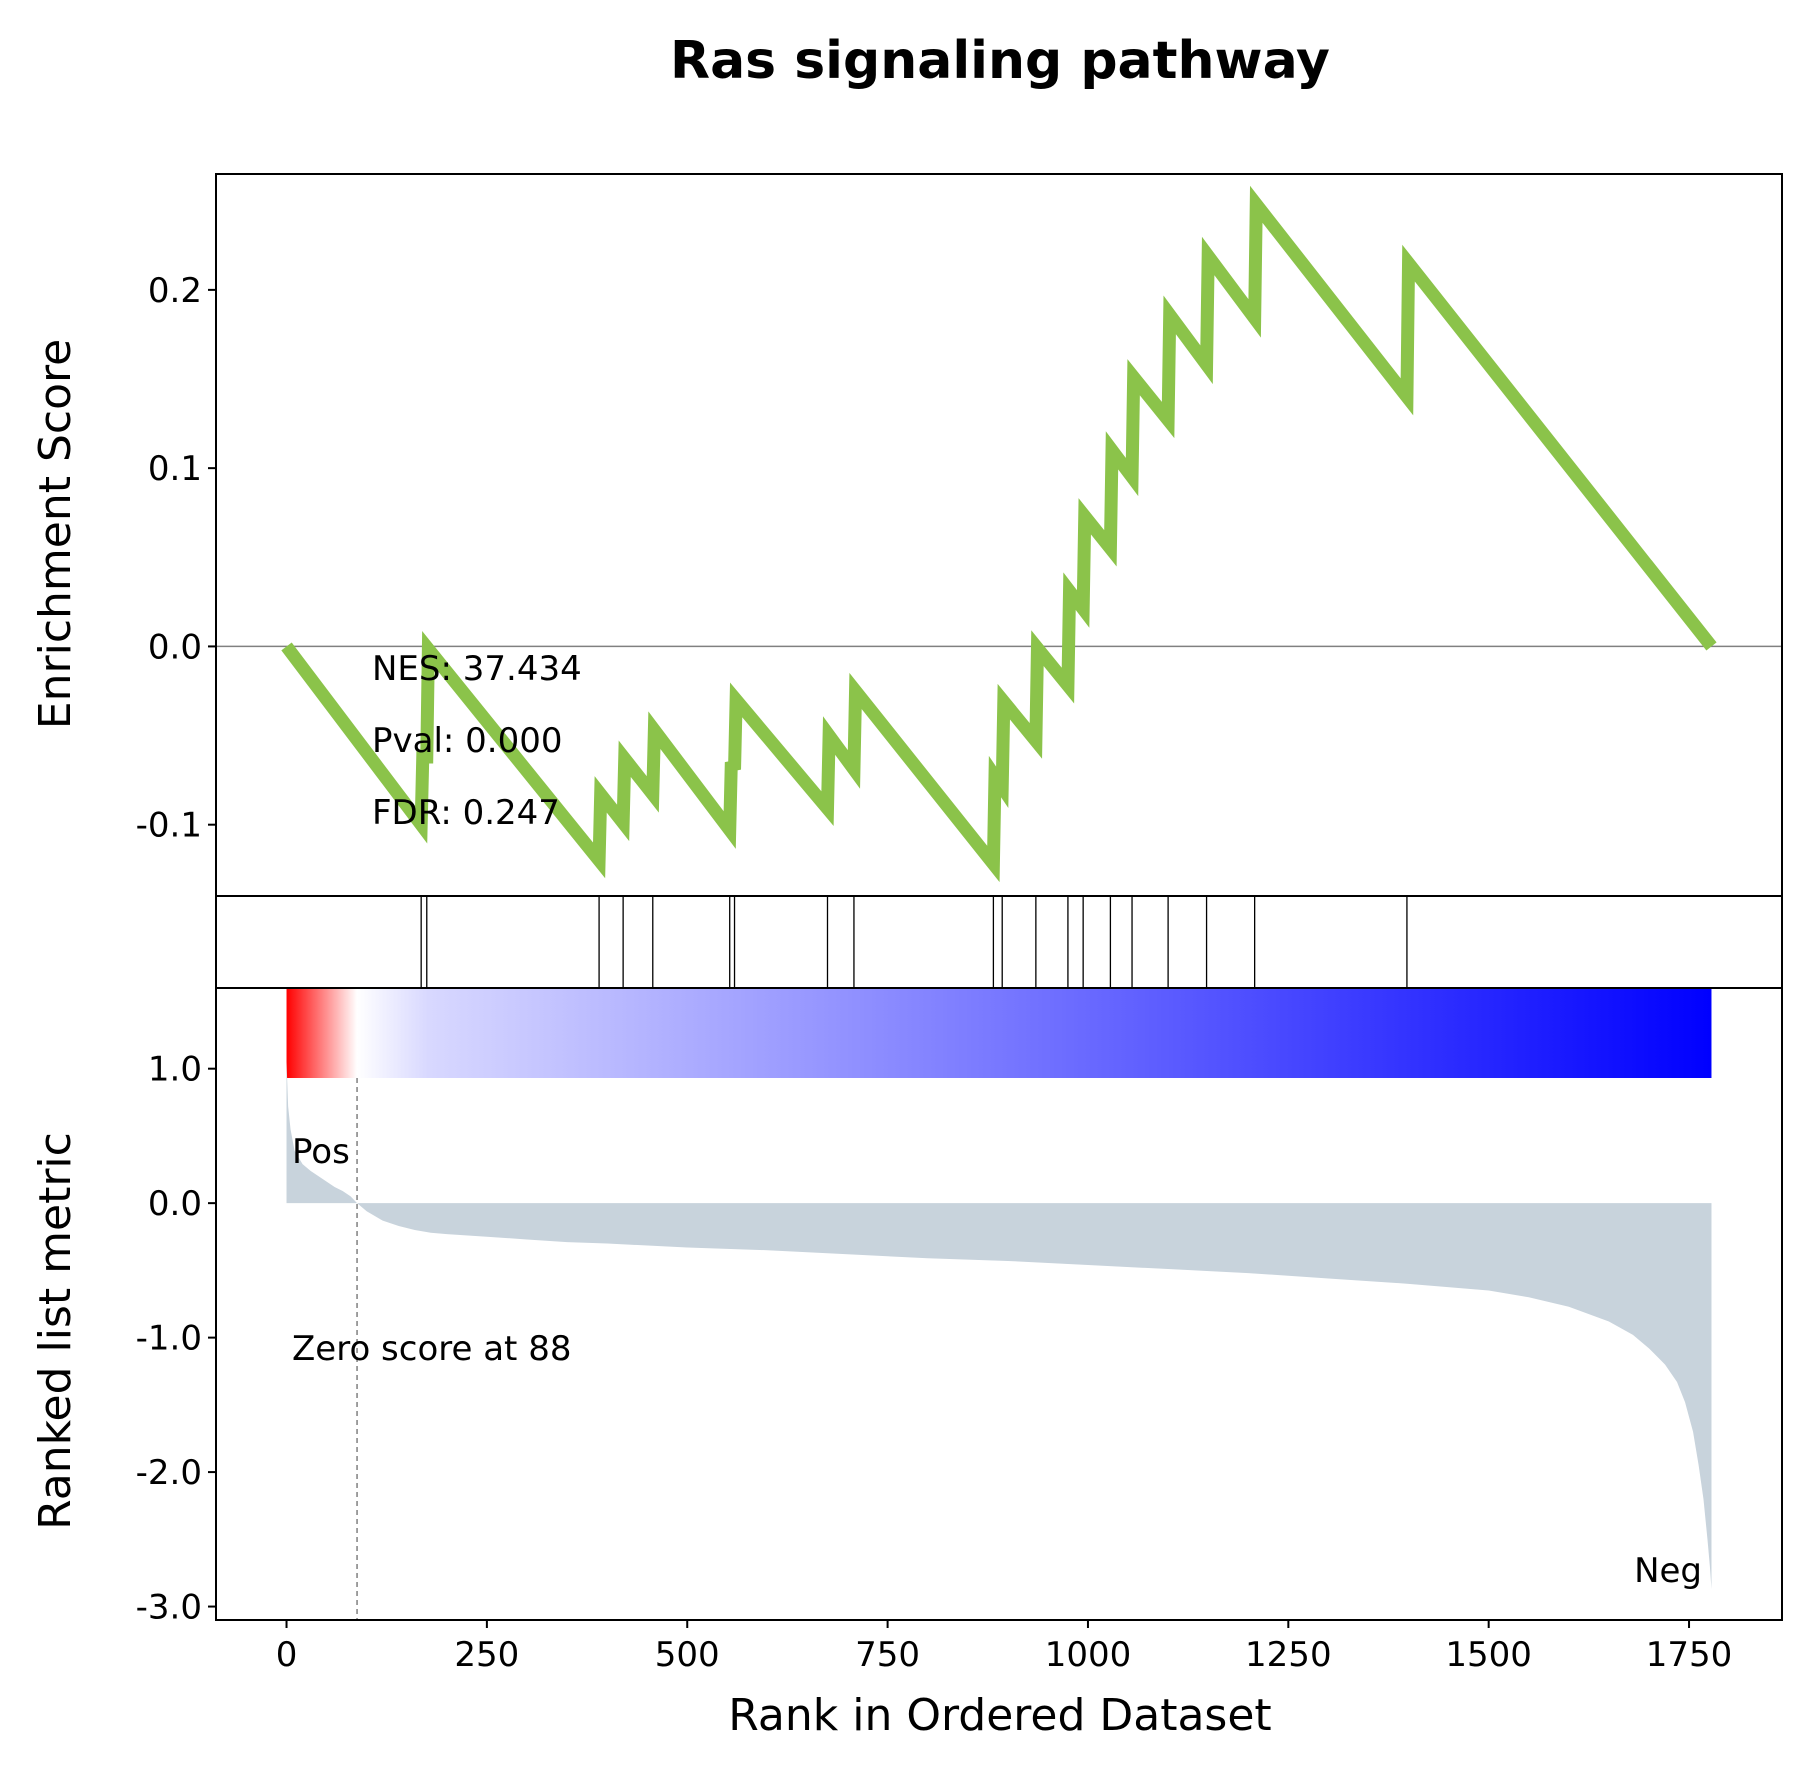  I want to click on x-tick-label: 750, so click(887, 1655).